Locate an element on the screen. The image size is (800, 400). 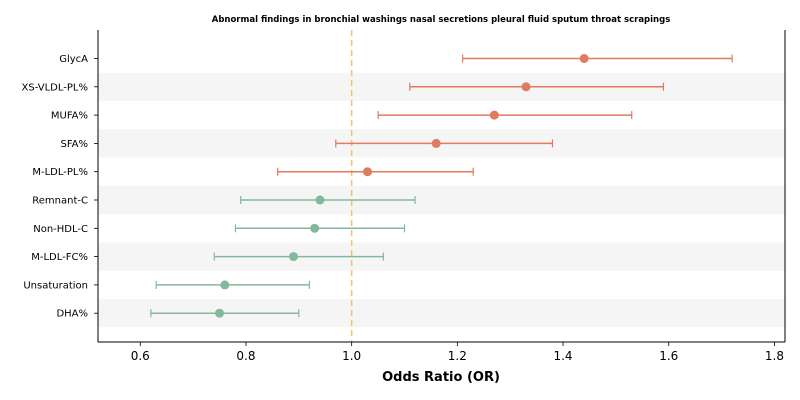
y-tick-label: DHA% is located at coordinates (72, 314).